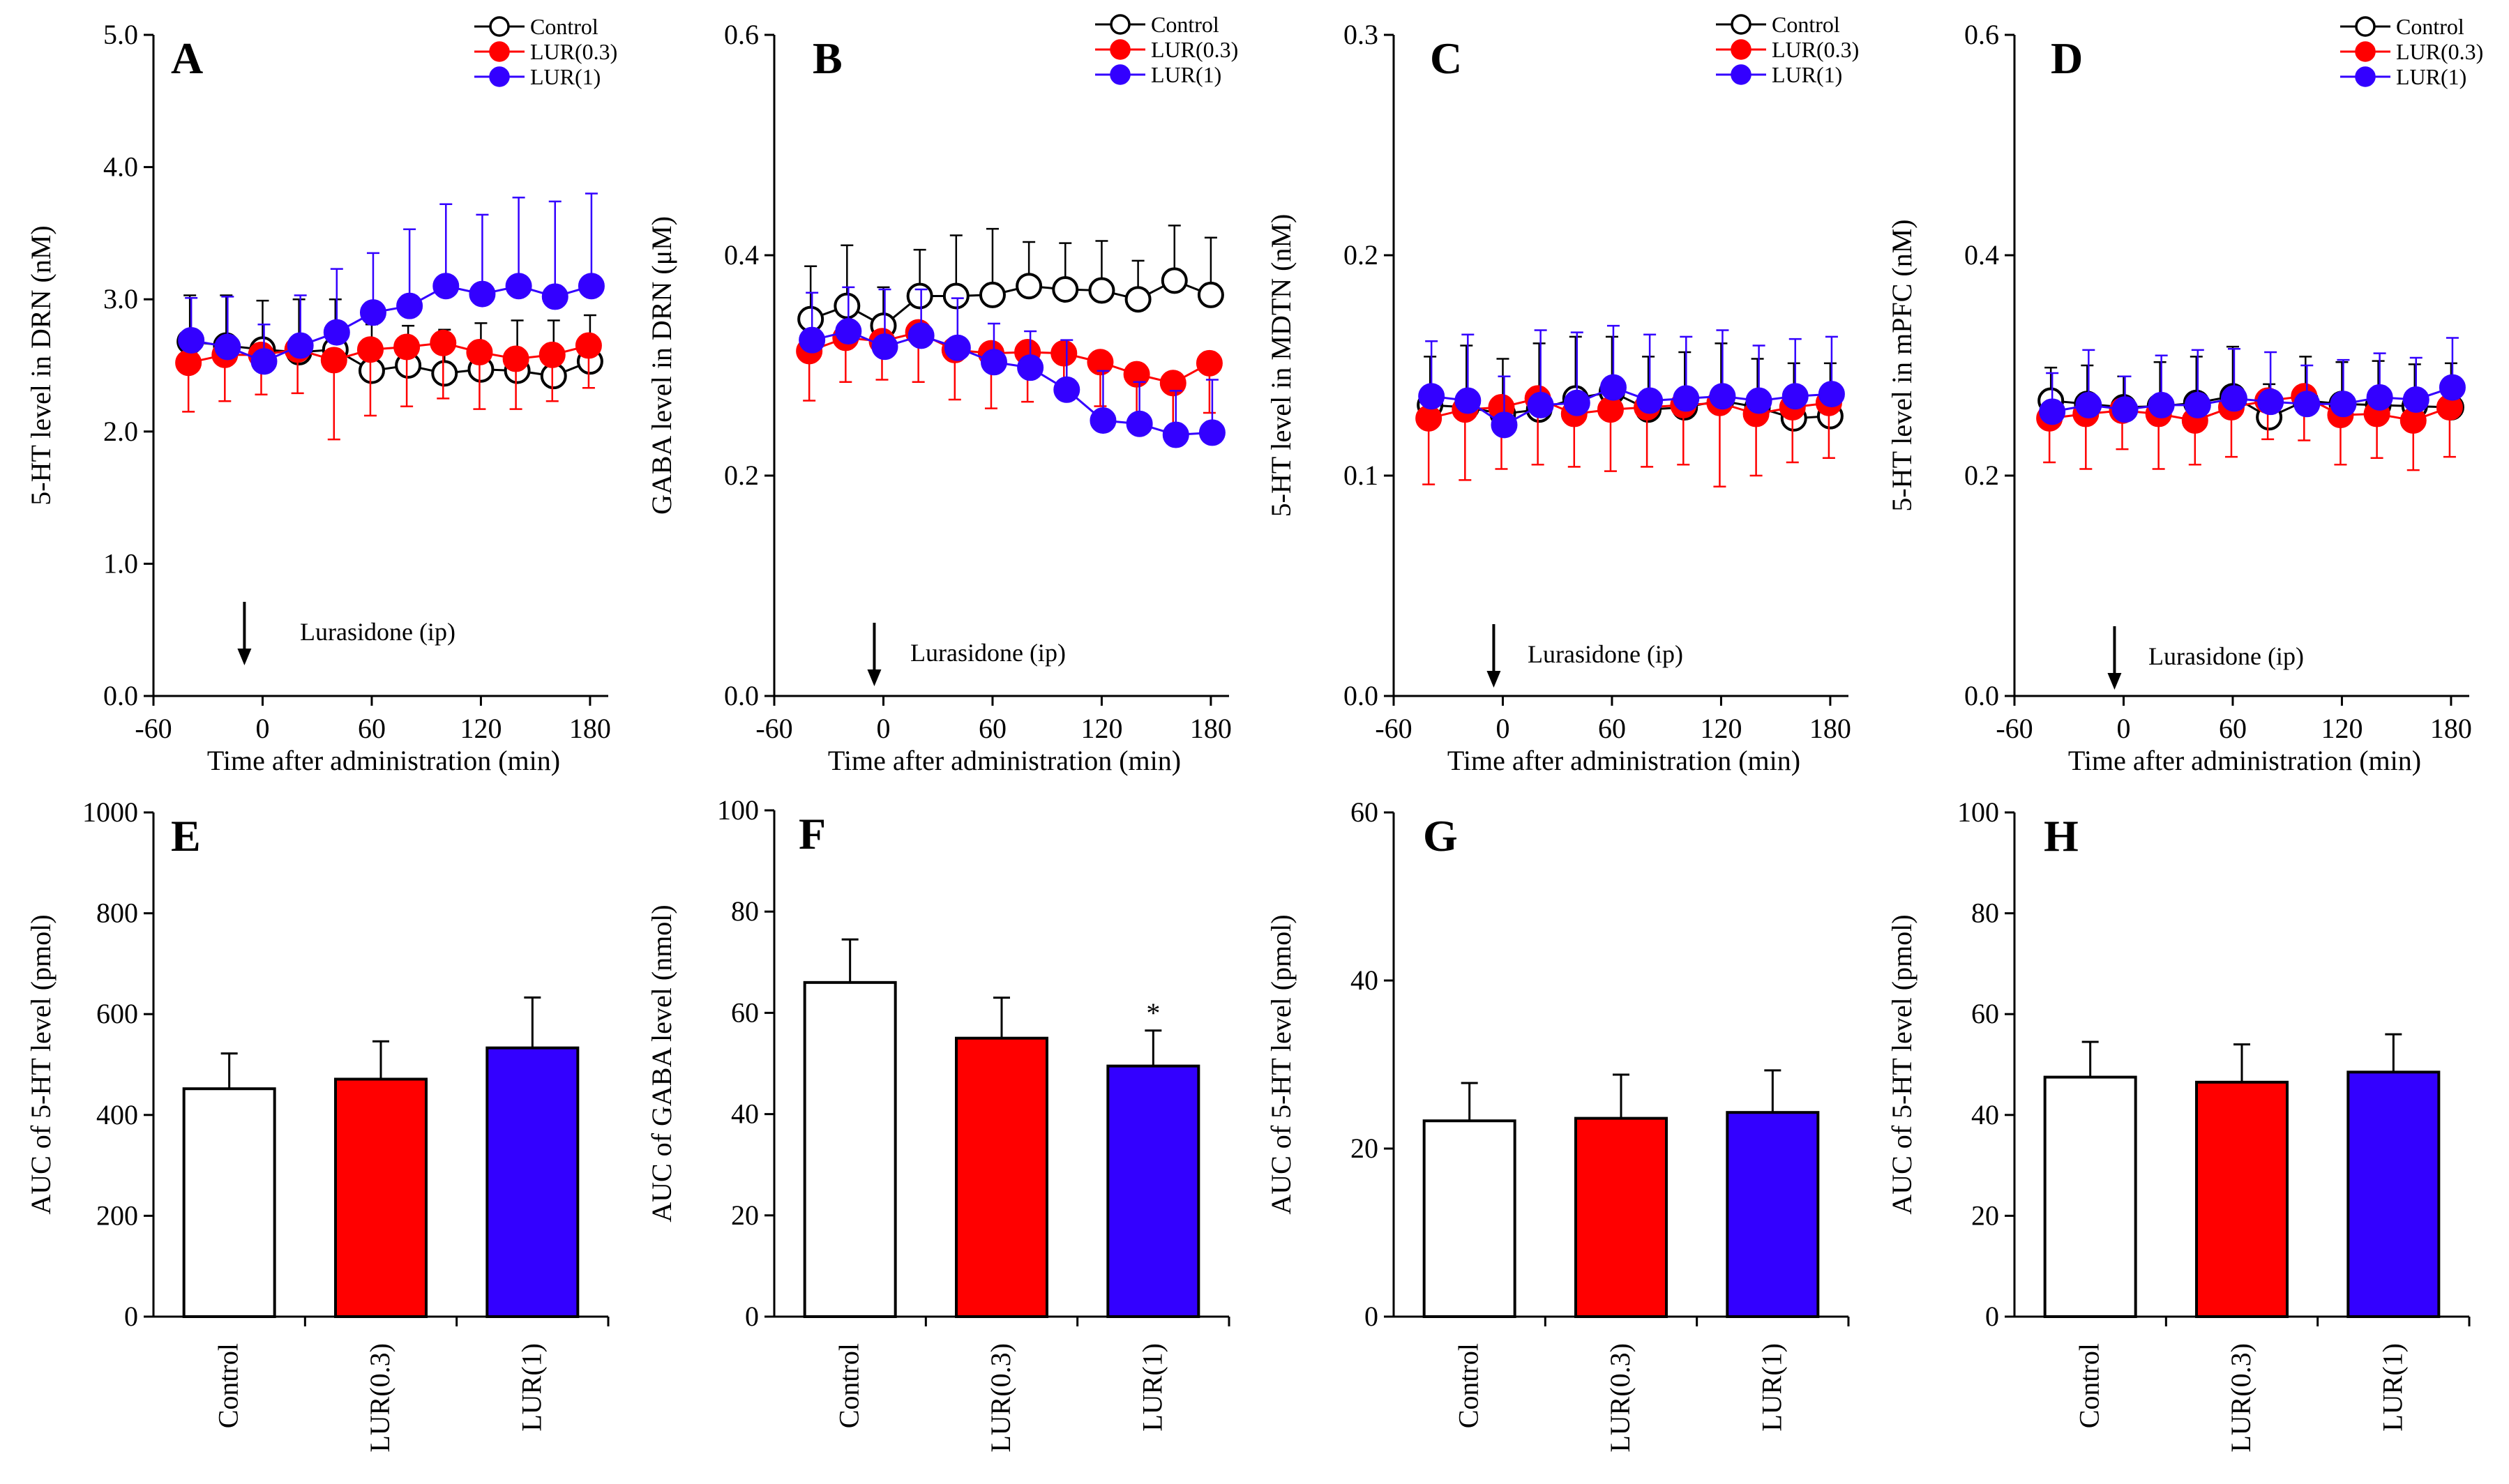  Describe the element at coordinates (1360, 34) in the screenshot. I see `y-tick-label: 0.3` at that location.